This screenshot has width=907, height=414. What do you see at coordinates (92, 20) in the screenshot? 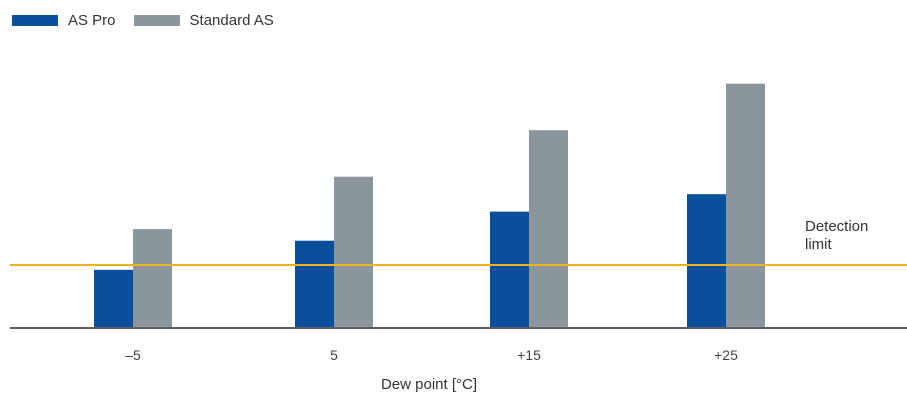
I see `legend-label-as-pro: AS Pro` at bounding box center [92, 20].